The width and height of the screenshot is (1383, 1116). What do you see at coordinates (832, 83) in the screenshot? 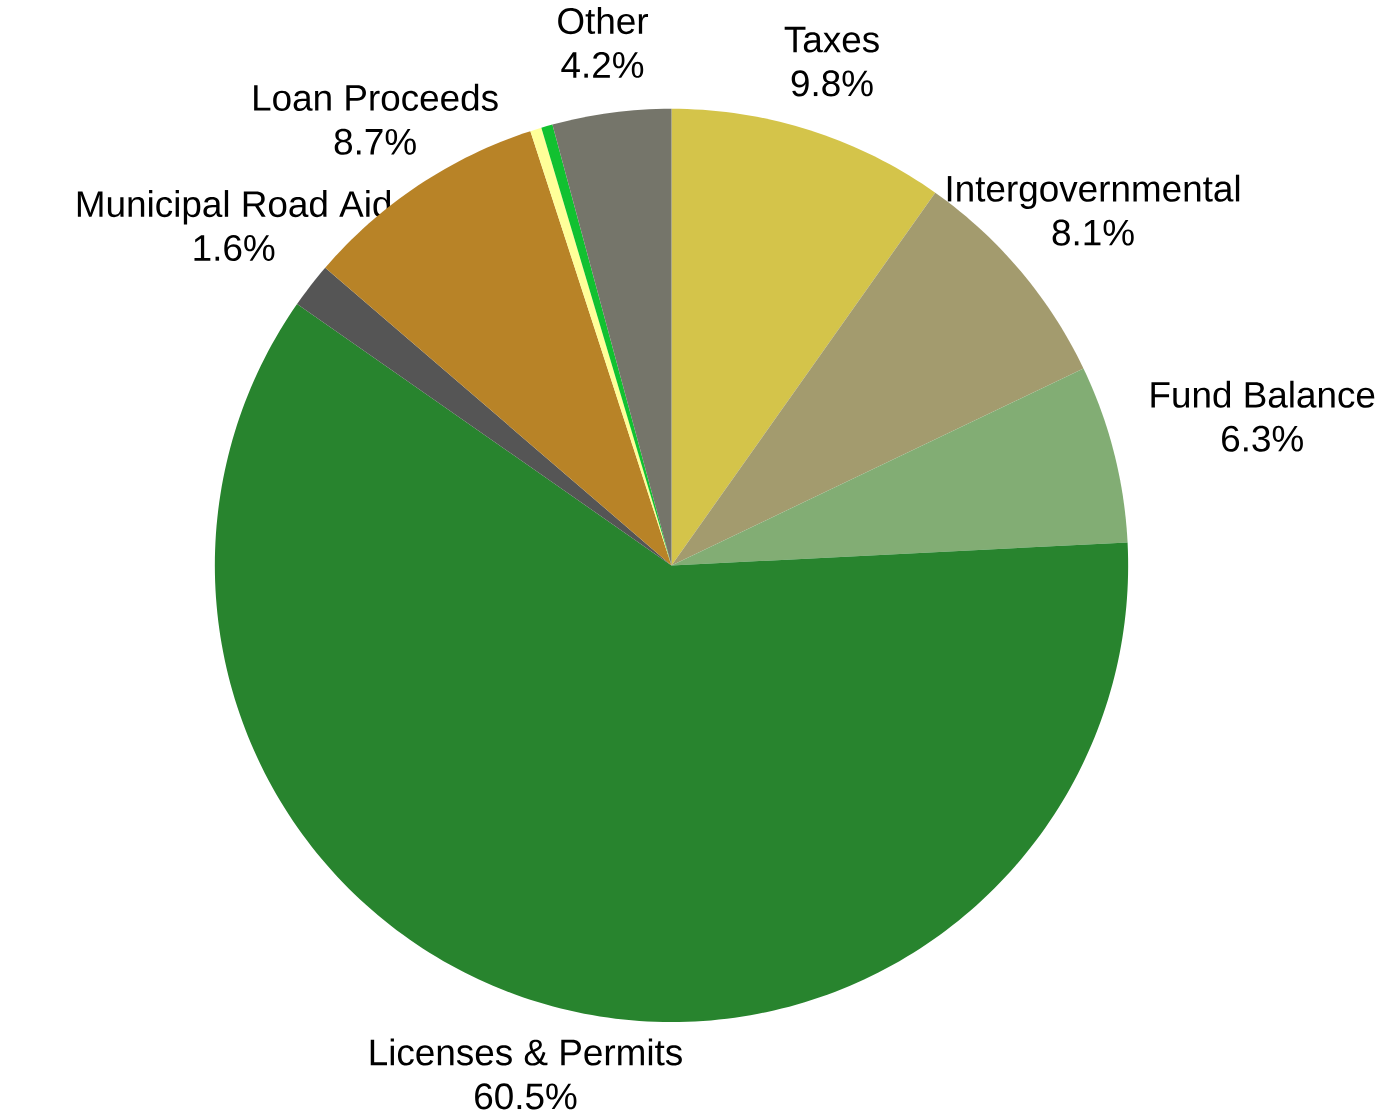
I see `data-label: 9.8%` at bounding box center [832, 83].